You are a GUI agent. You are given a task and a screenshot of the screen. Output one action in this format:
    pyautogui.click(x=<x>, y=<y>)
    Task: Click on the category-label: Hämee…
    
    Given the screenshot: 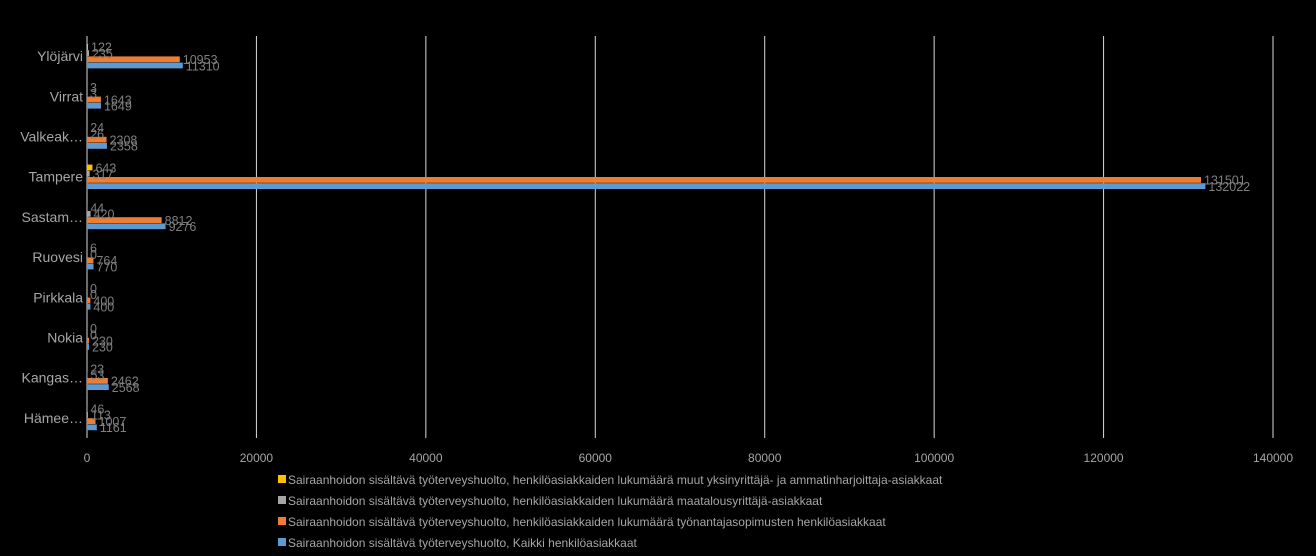 What is the action you would take?
    pyautogui.click(x=53, y=418)
    